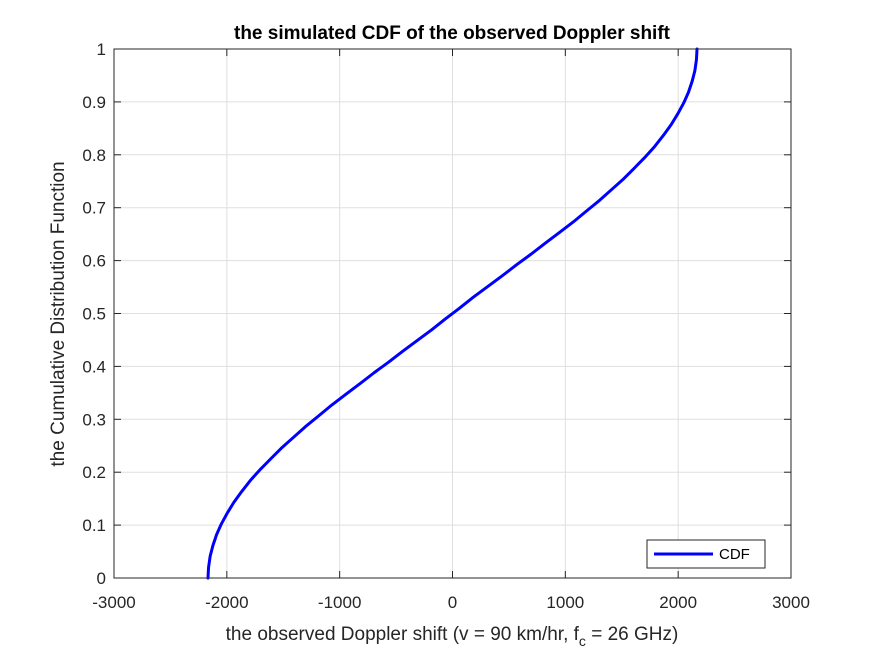  I want to click on x-axis-label-subscript: c, so click(582, 641).